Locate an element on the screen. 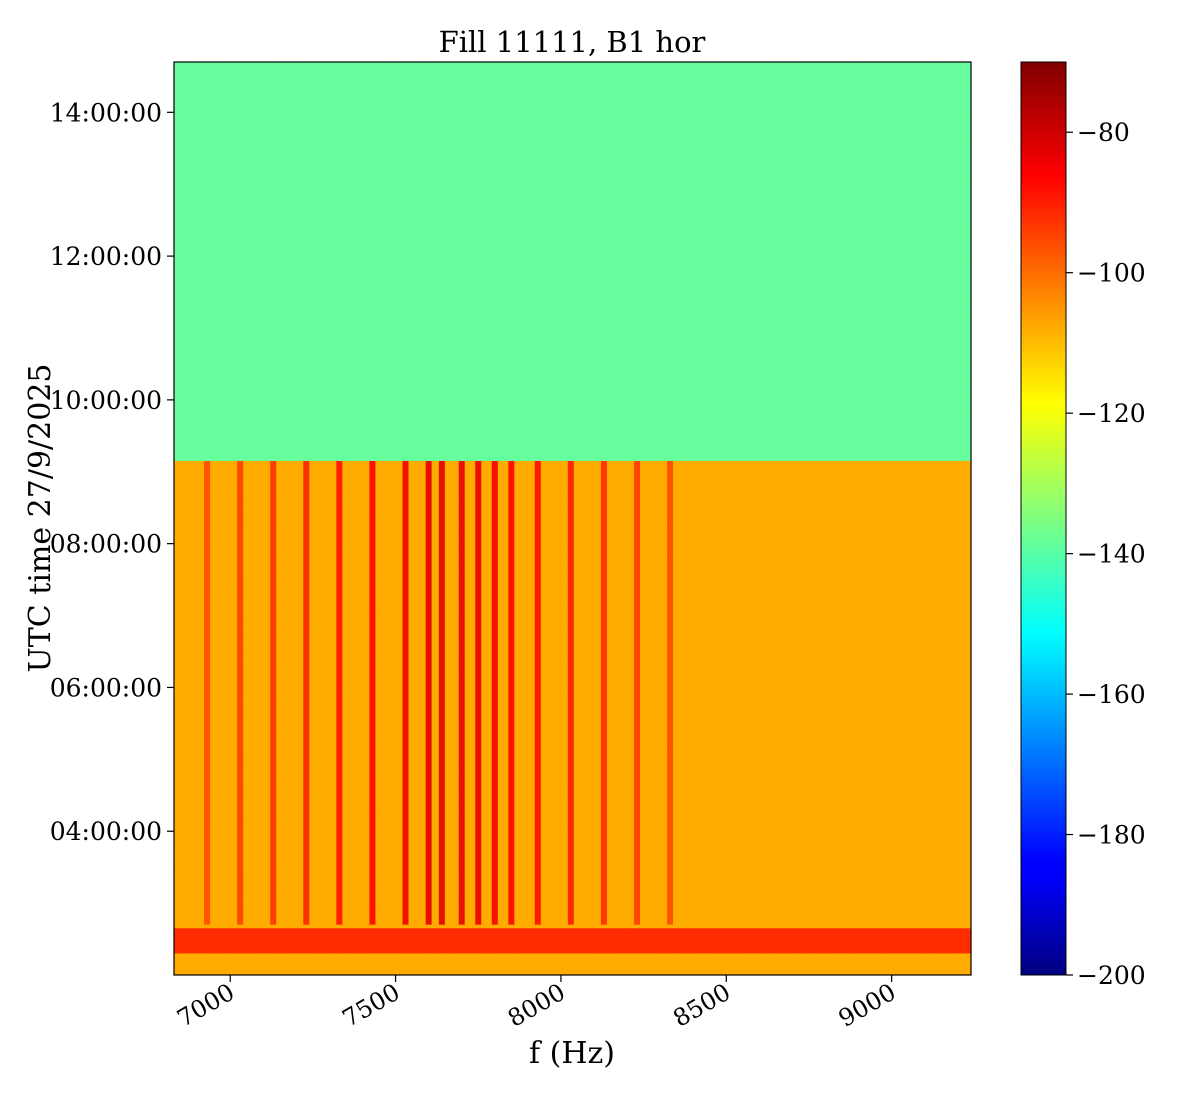 The width and height of the screenshot is (1200, 1100). y-tick-label: 14:00:00 is located at coordinates (106, 112).